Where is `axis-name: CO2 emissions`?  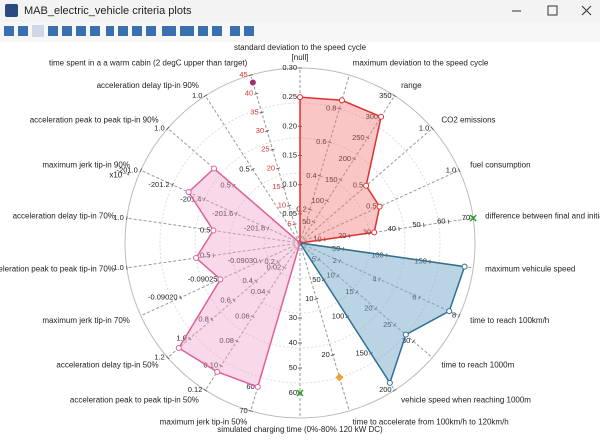
axis-name: CO2 emissions is located at coordinates (468, 120).